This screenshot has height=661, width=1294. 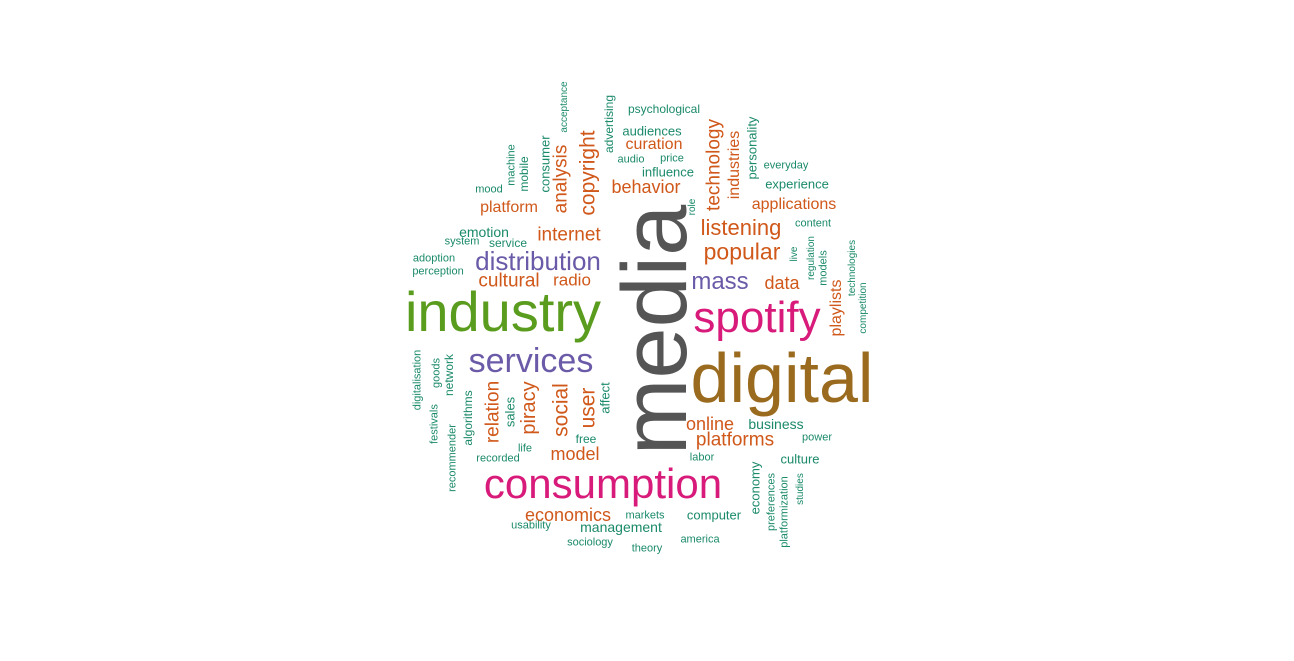 What do you see at coordinates (588, 408) in the screenshot?
I see `word-user: user` at bounding box center [588, 408].